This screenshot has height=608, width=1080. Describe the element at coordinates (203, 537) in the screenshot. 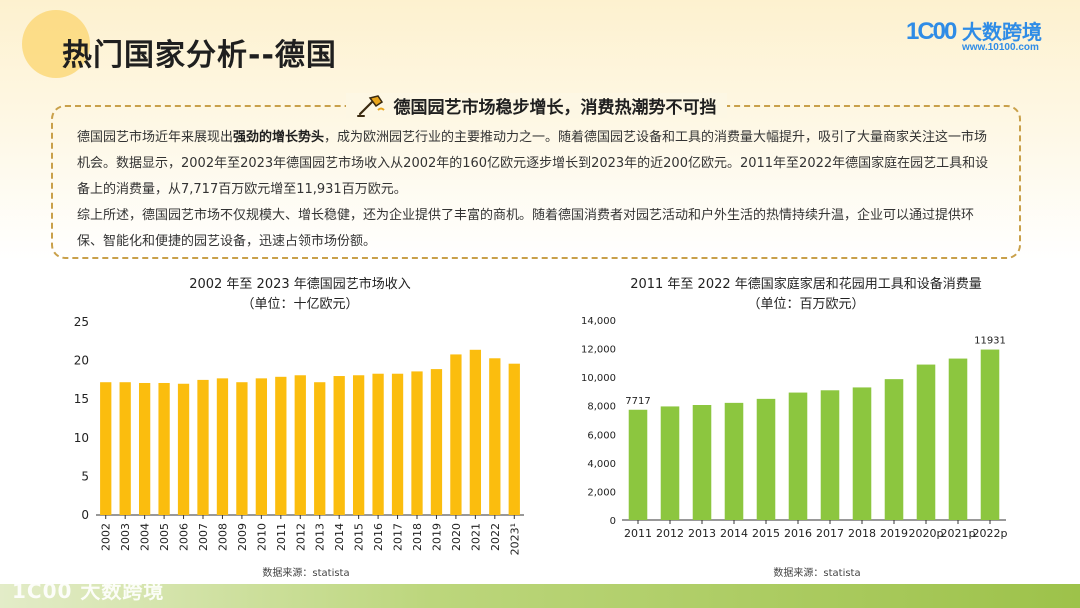

I see `x-tick-label: 2007` at that location.